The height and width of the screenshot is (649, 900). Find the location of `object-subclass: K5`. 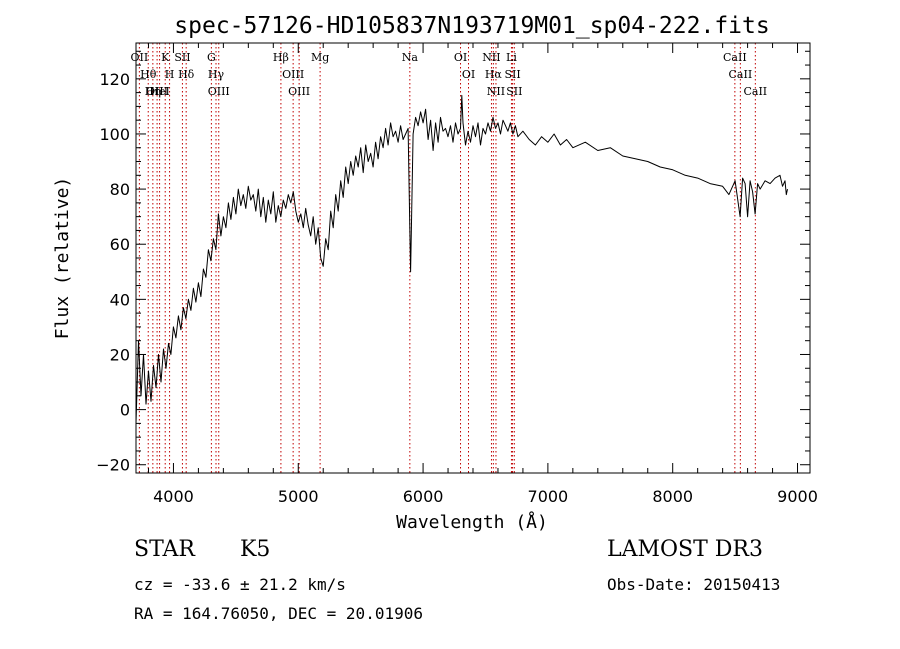

object-subclass: K5 is located at coordinates (255, 549).